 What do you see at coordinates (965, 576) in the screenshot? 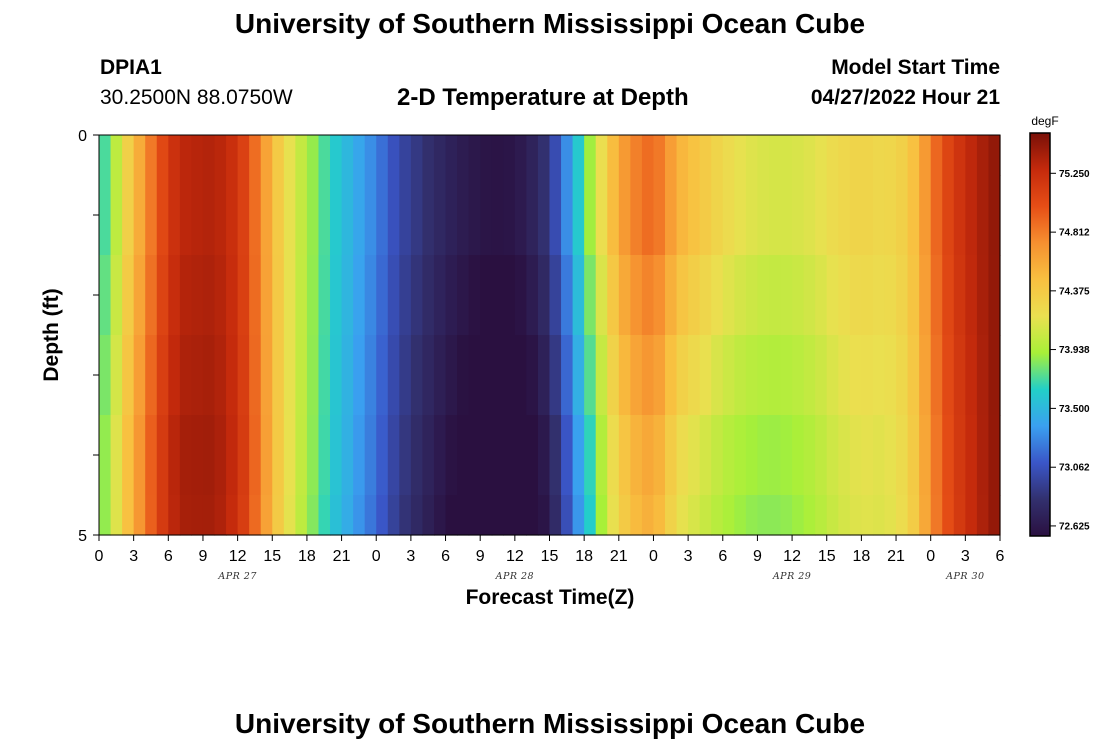
I see `date-label: APR 30` at bounding box center [965, 576].